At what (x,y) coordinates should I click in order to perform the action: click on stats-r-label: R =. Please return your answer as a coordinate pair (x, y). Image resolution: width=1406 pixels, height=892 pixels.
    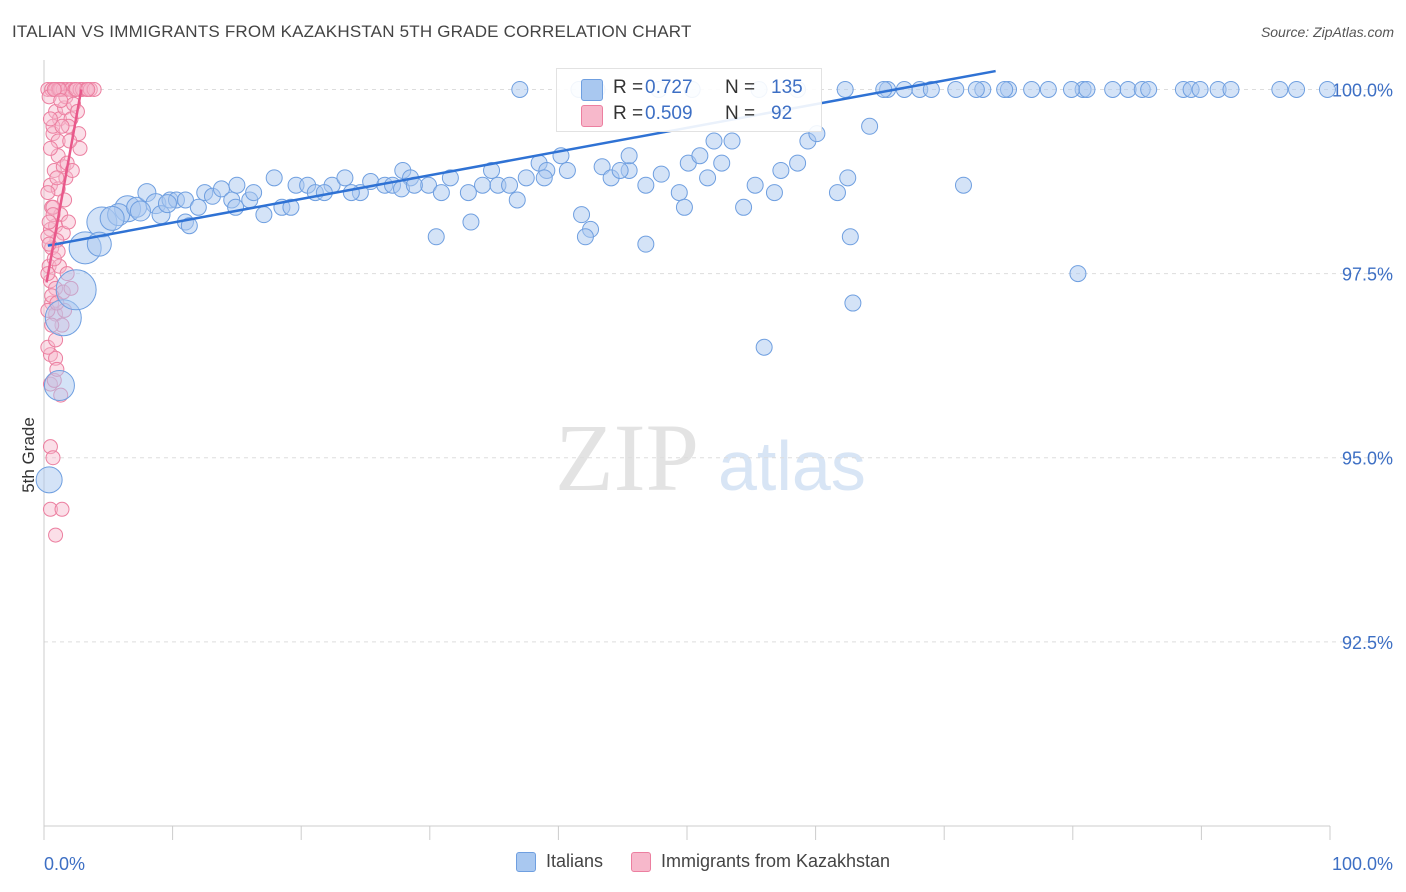
    Looking at the image, I should click on (628, 113).